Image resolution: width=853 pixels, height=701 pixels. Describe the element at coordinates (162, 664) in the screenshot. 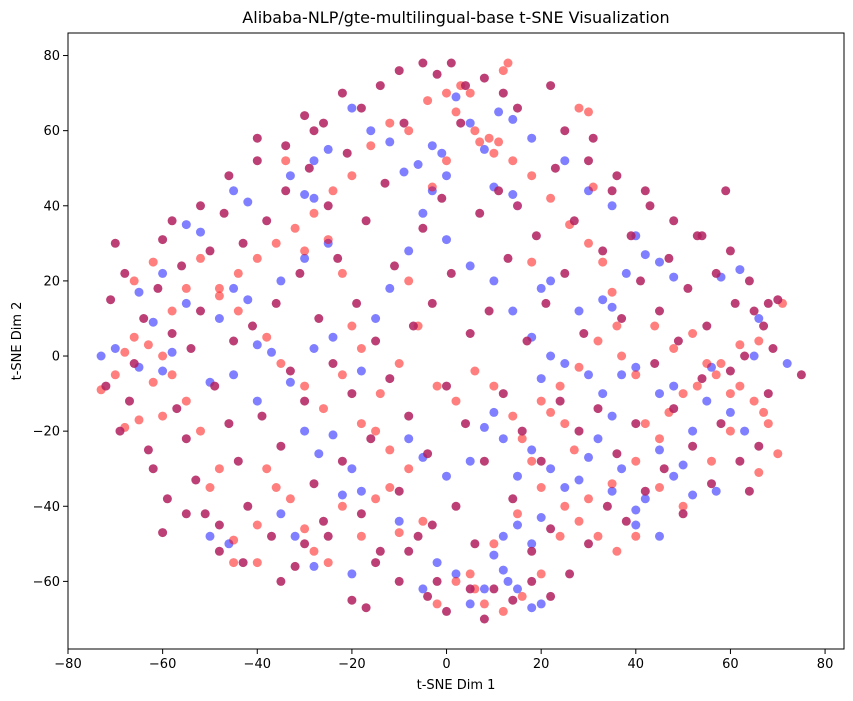

I see `x-tick-label: −60` at that location.